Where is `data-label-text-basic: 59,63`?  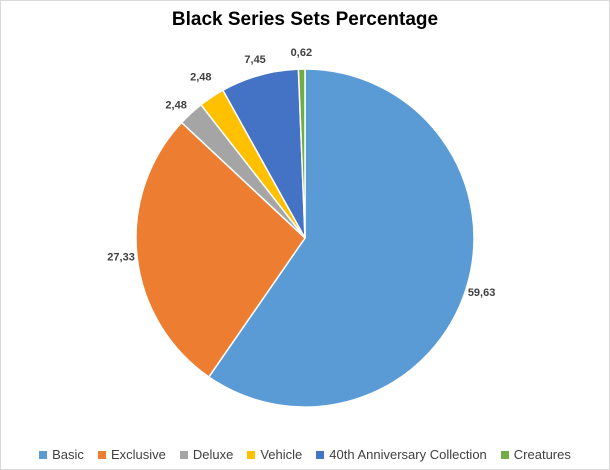 data-label-text-basic: 59,63 is located at coordinates (482, 293).